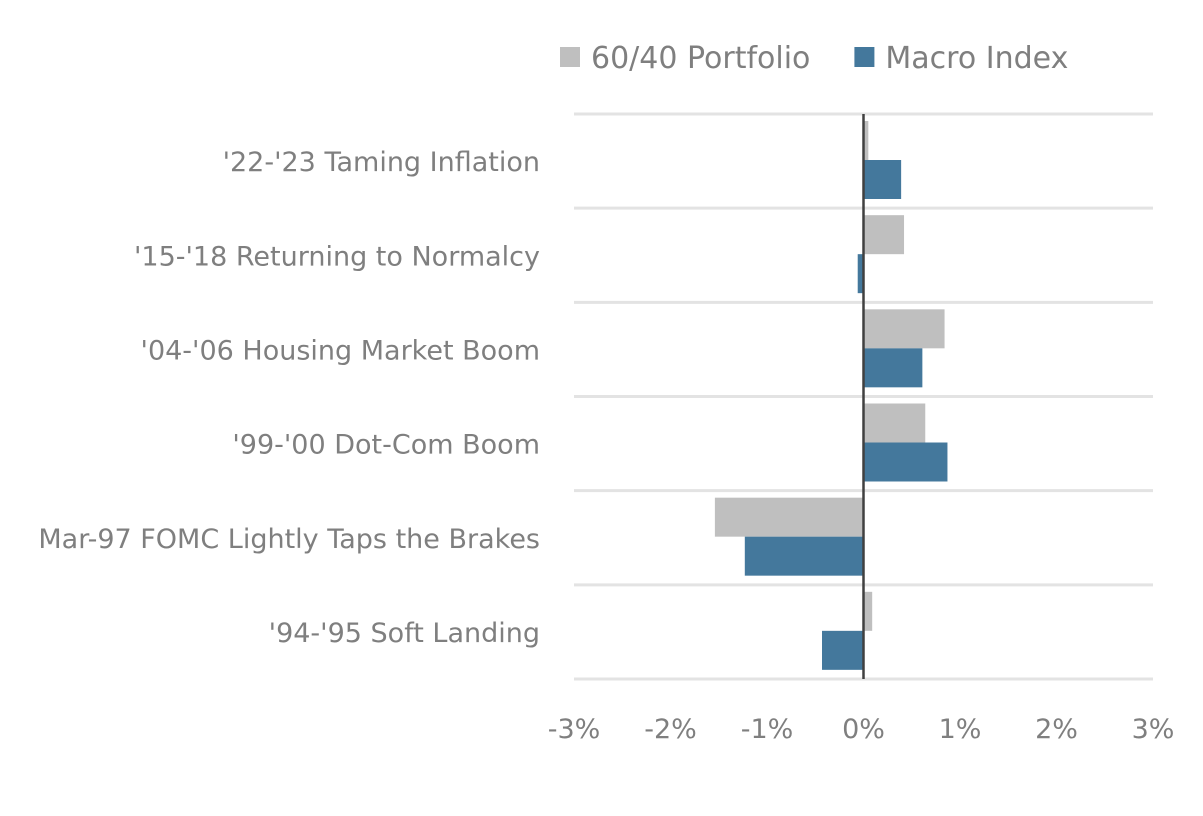  What do you see at coordinates (976, 58) in the screenshot?
I see `legend-label: Macro Index` at bounding box center [976, 58].